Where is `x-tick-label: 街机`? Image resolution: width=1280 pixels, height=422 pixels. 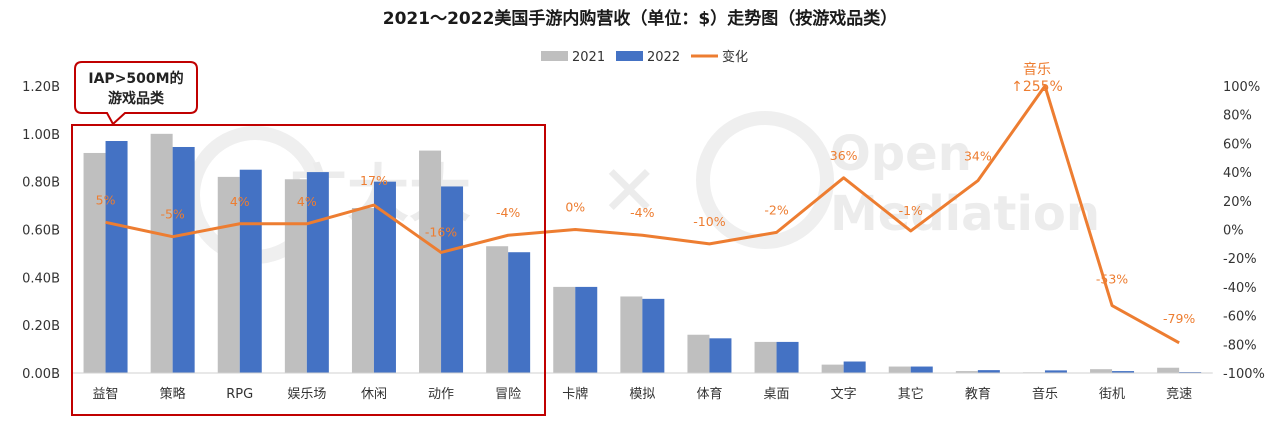
x-tick-label: 街机 is located at coordinates (1112, 394).